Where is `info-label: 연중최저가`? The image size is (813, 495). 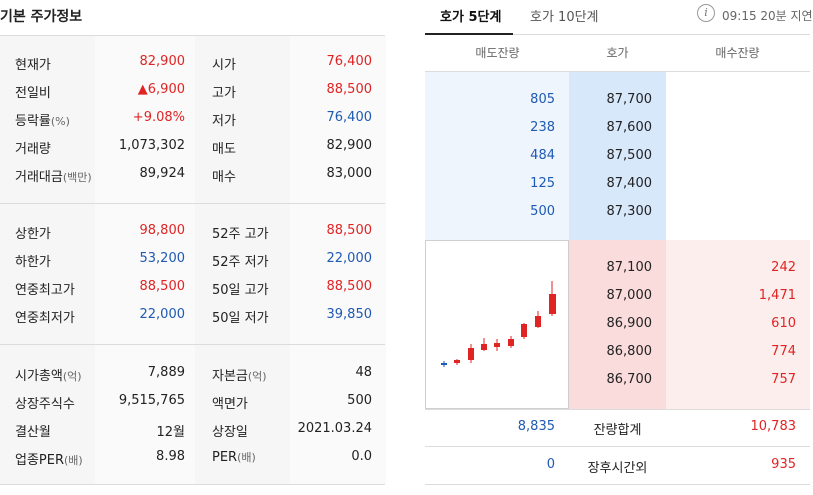
info-label: 연중최저가 is located at coordinates (45, 318).